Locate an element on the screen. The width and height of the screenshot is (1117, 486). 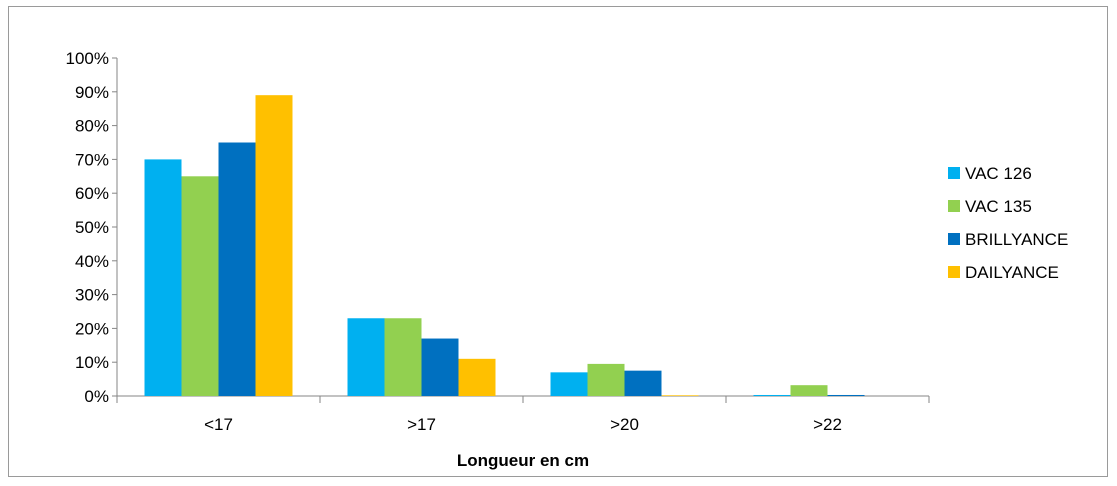
x-tick-label: >20 is located at coordinates (624, 424).